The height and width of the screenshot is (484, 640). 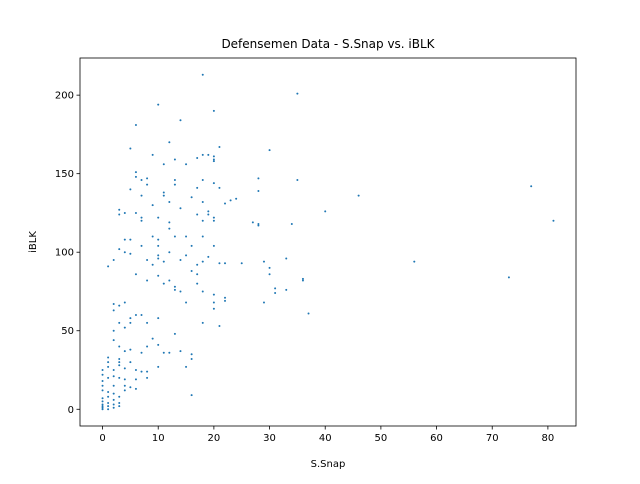 What do you see at coordinates (64, 253) in the screenshot?
I see `y-tick-label: 100` at bounding box center [64, 253].